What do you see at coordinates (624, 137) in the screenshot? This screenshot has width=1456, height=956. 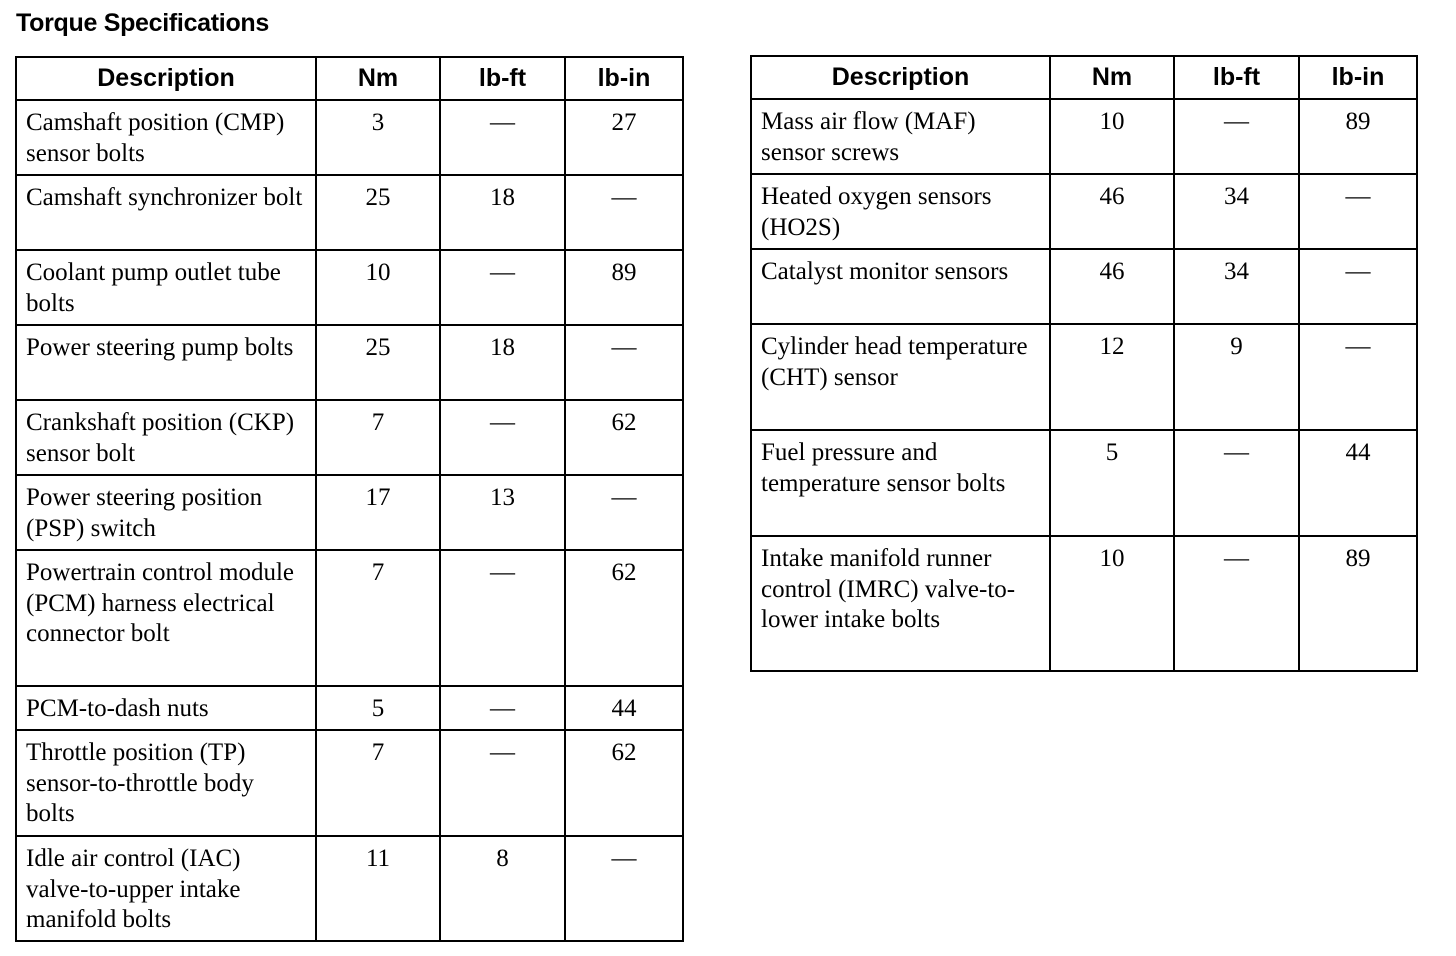 I see `lbin-cell: 27` at bounding box center [624, 137].